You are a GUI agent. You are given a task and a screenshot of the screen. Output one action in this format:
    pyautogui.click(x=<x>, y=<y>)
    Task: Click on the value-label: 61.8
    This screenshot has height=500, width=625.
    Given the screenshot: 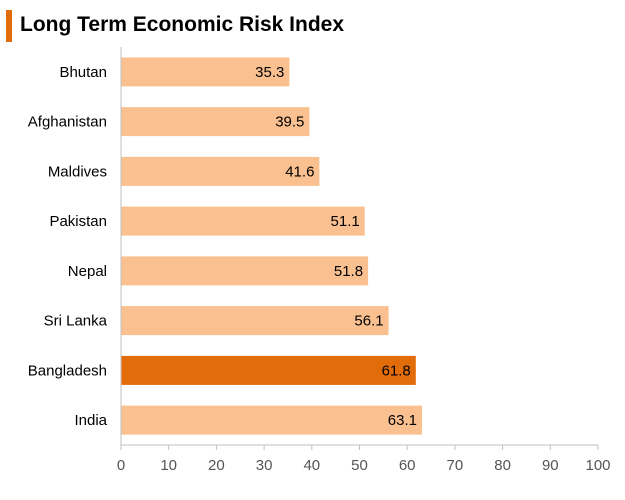 What is the action you would take?
    pyautogui.click(x=396, y=370)
    